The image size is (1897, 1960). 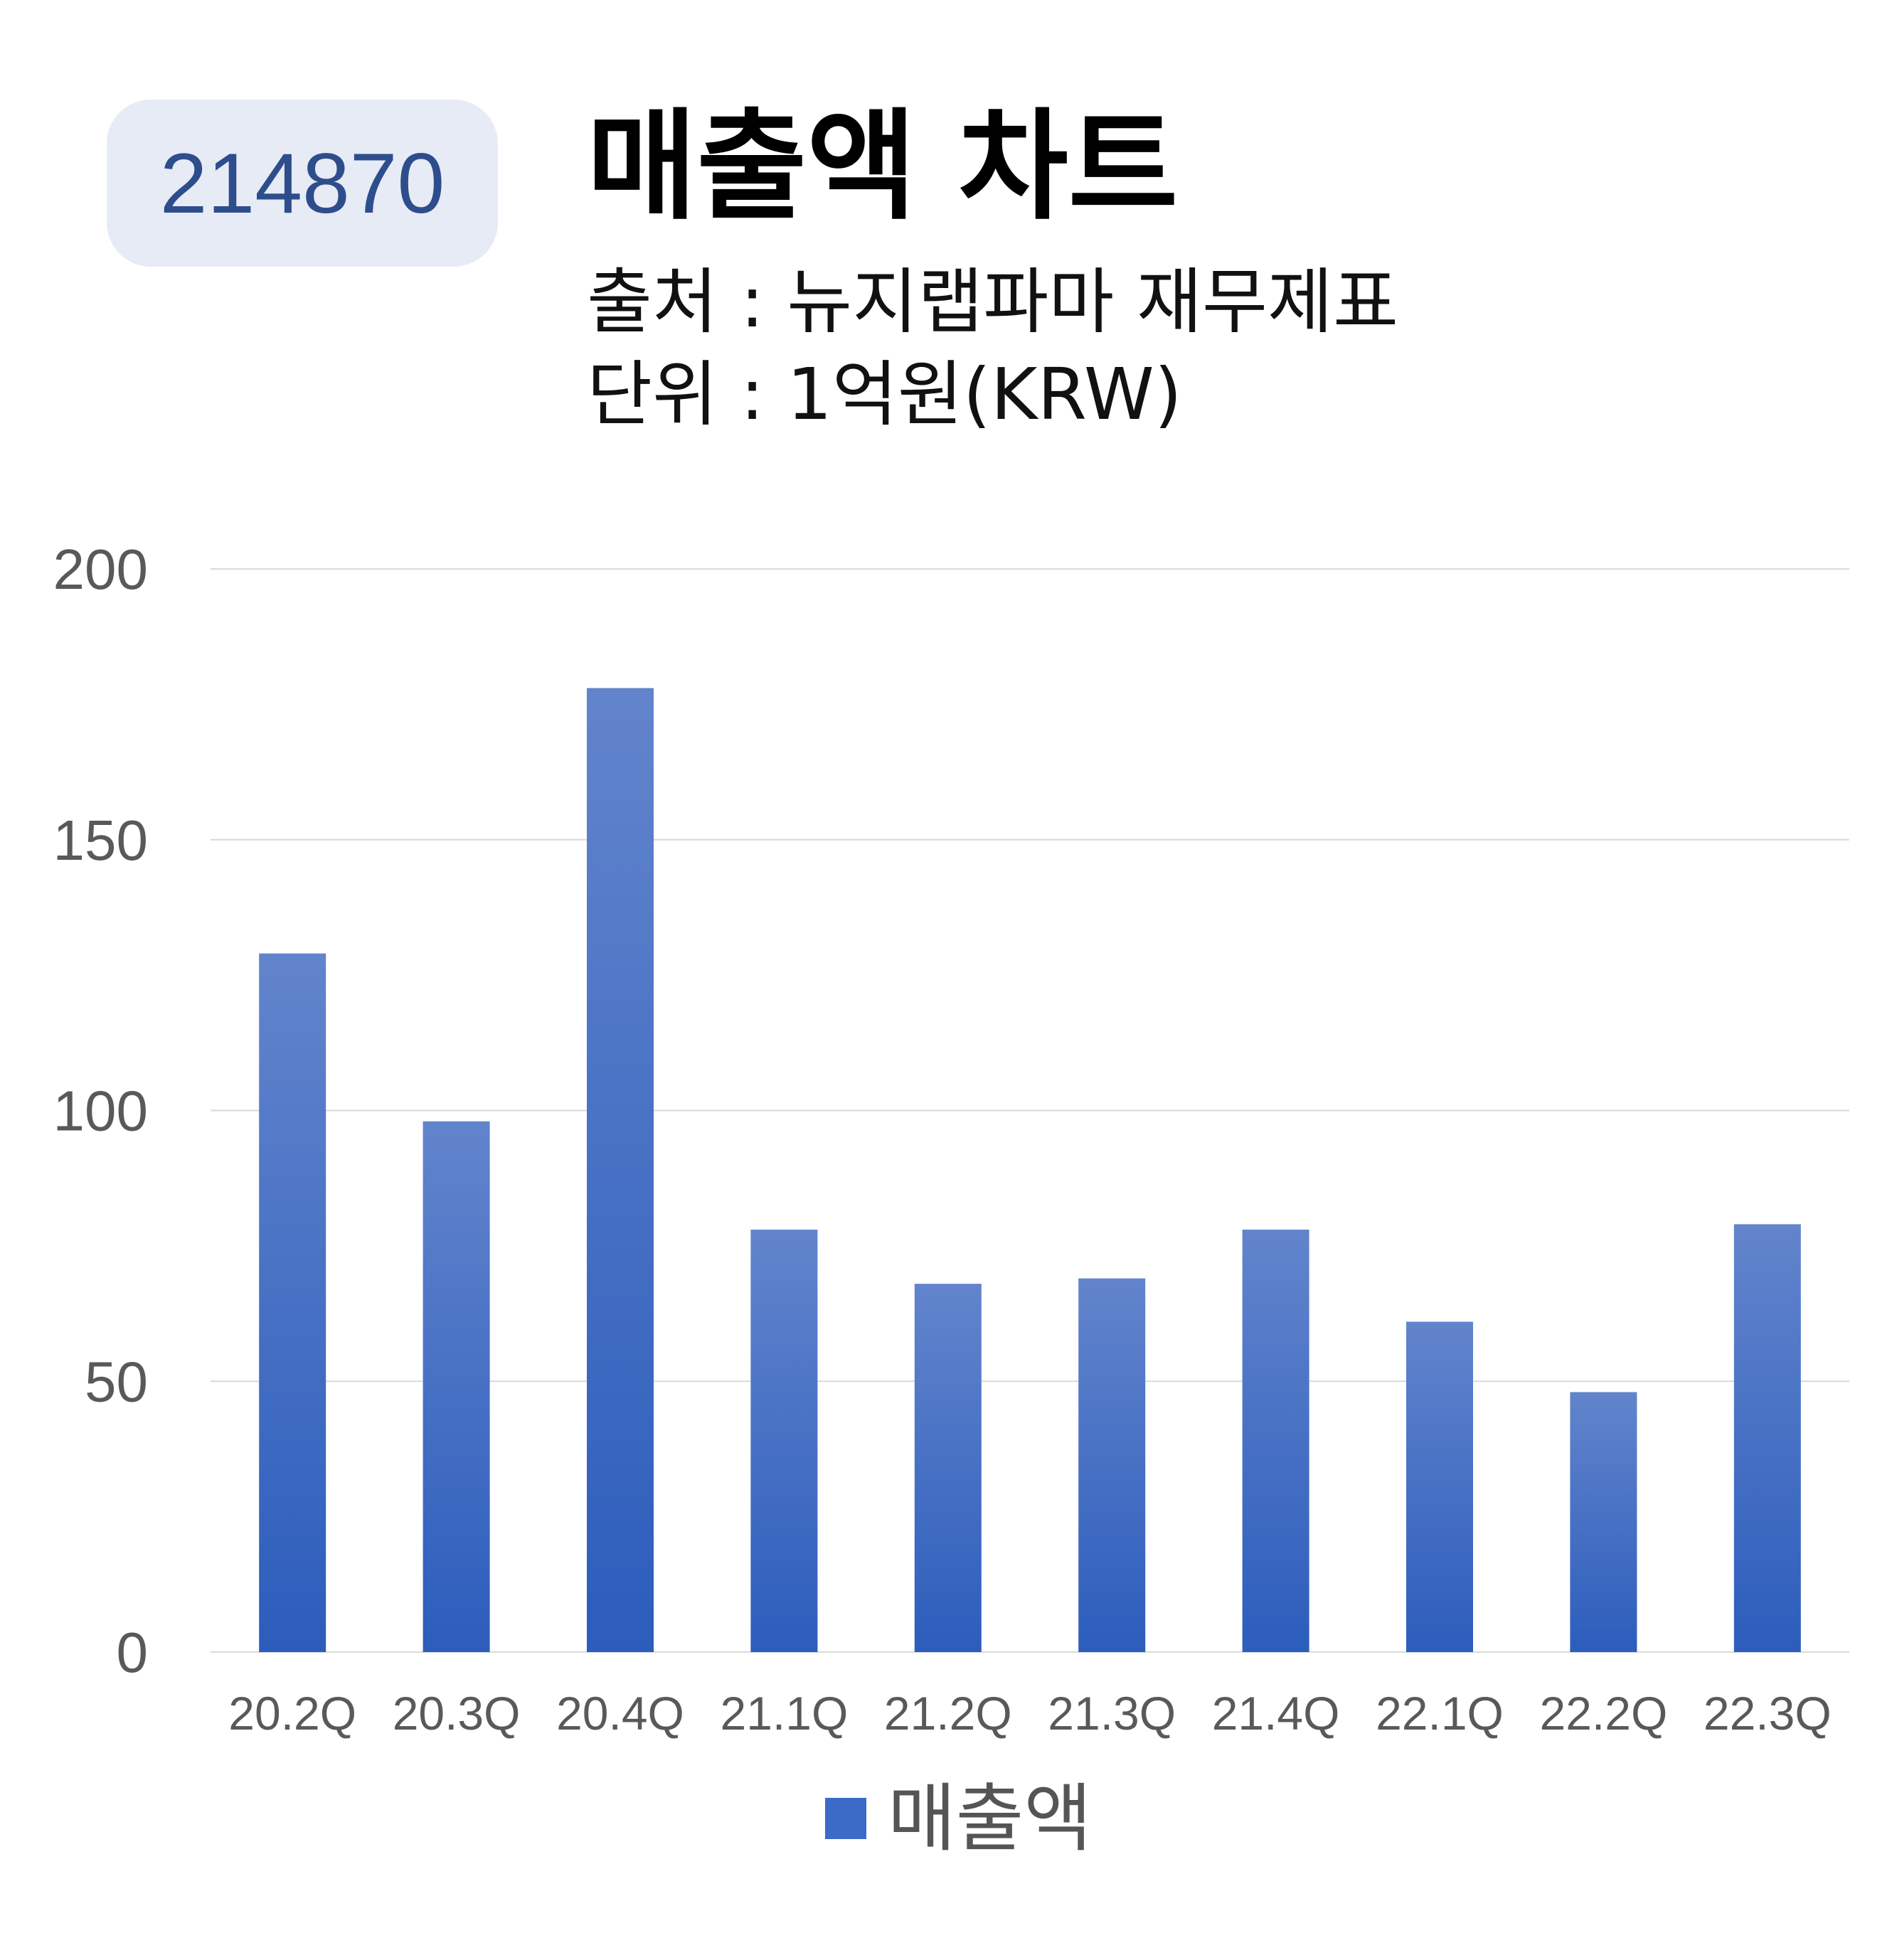 What do you see at coordinates (100, 840) in the screenshot?
I see `y-tick-label: 150` at bounding box center [100, 840].